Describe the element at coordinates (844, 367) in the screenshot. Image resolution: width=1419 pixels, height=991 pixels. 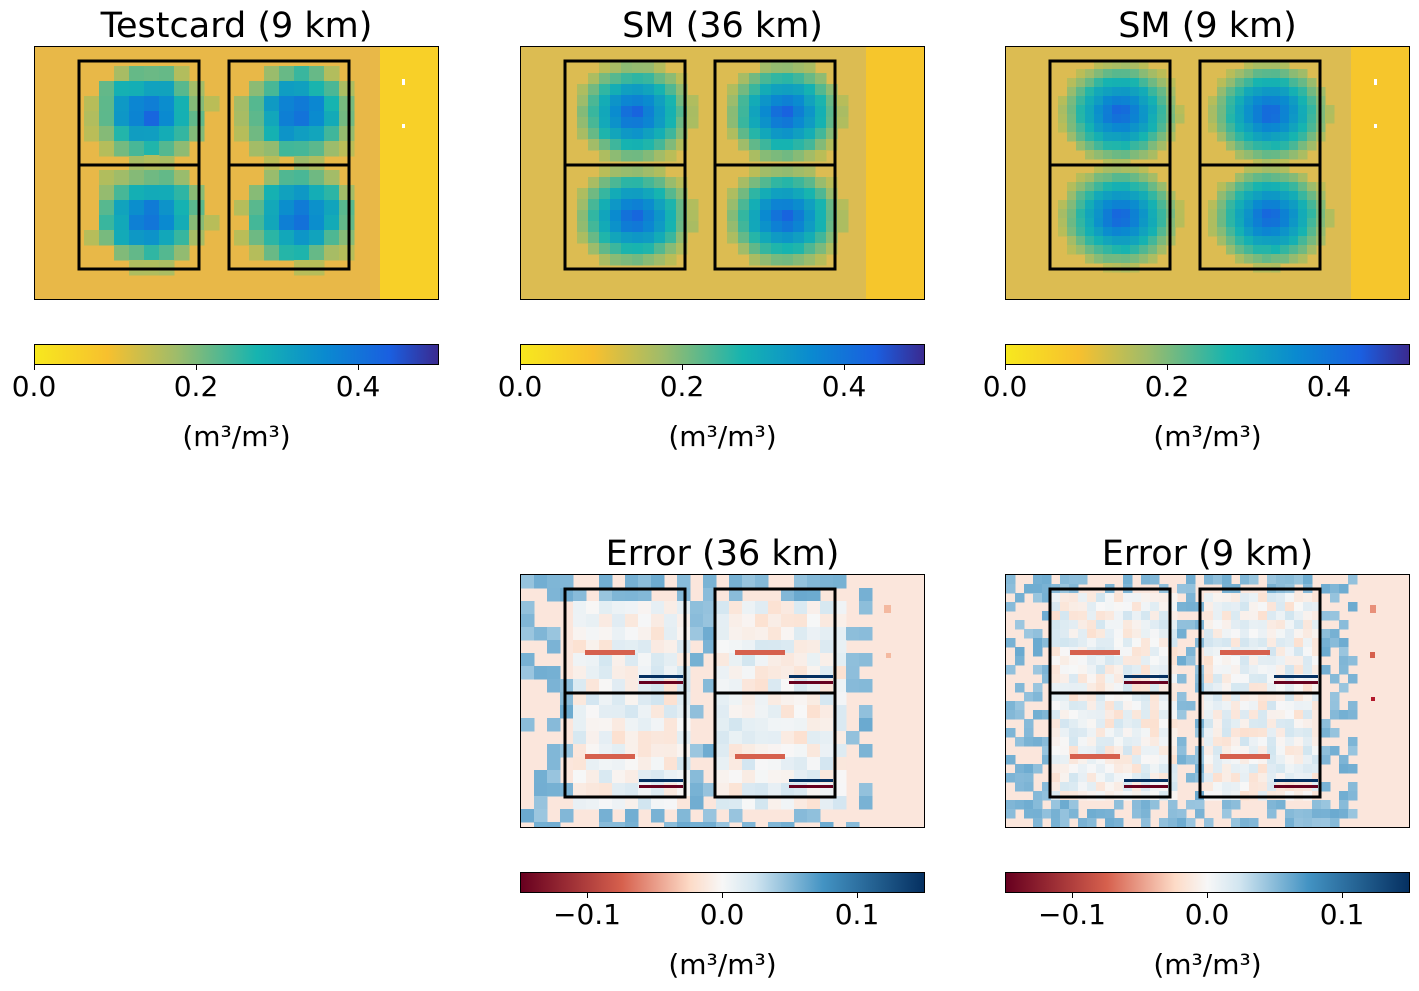
I see `tick-mark` at that location.